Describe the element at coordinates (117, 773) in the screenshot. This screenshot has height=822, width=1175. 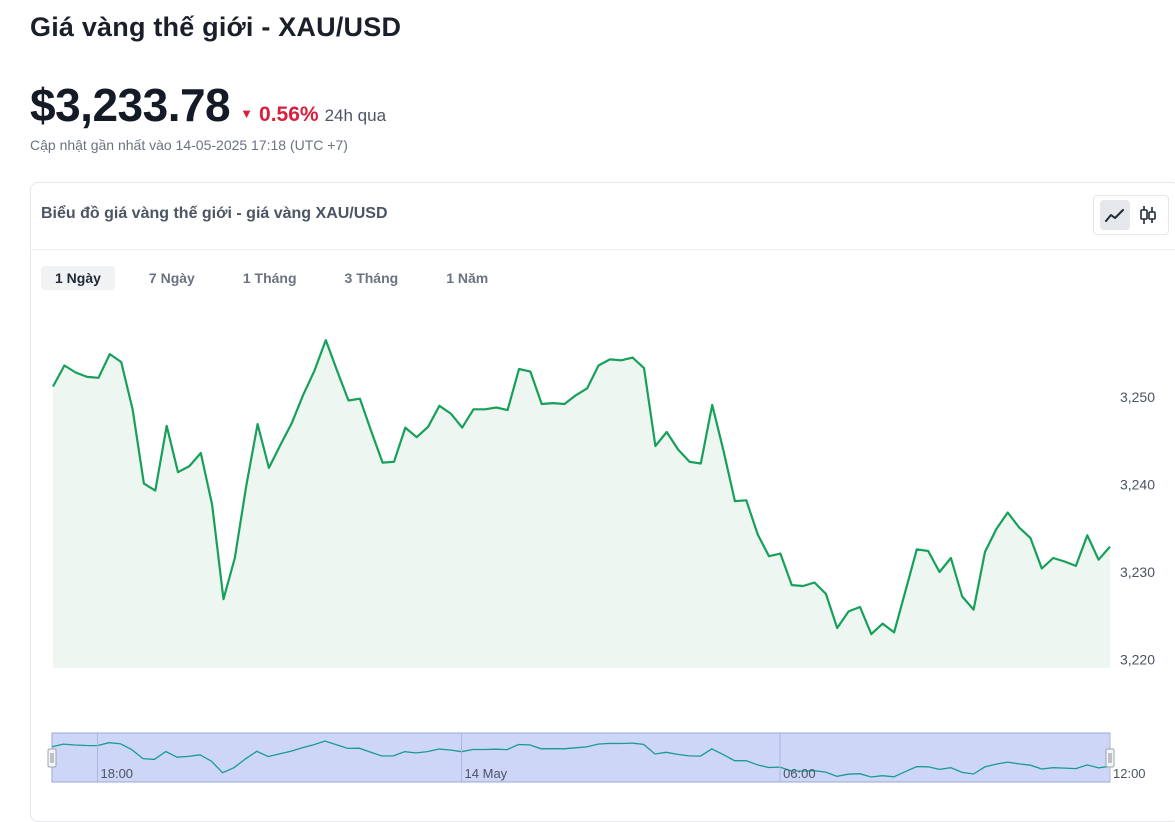
I see `navigator-time-label: 18:00` at that location.